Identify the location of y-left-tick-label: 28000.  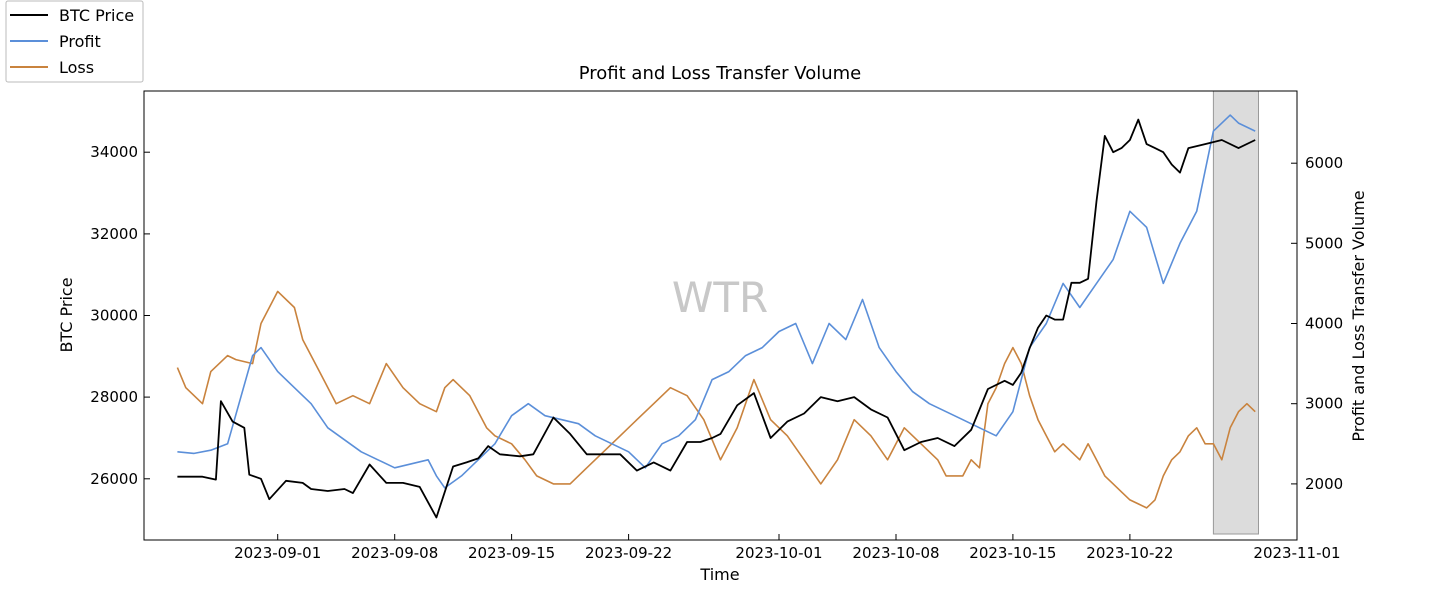
(114, 397).